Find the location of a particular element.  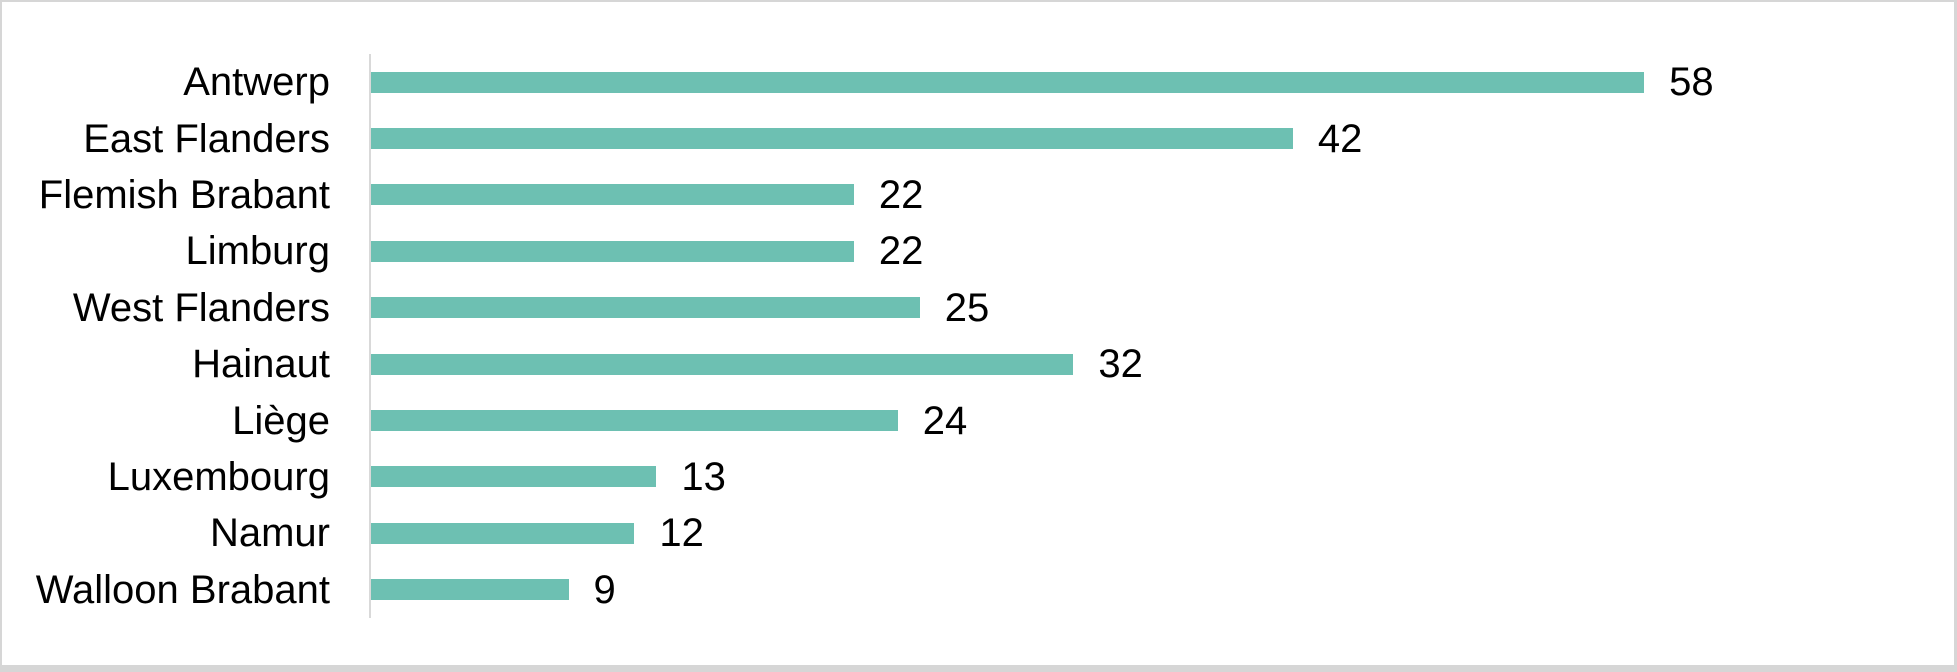

chart-row: Liège 24 is located at coordinates (978, 420).